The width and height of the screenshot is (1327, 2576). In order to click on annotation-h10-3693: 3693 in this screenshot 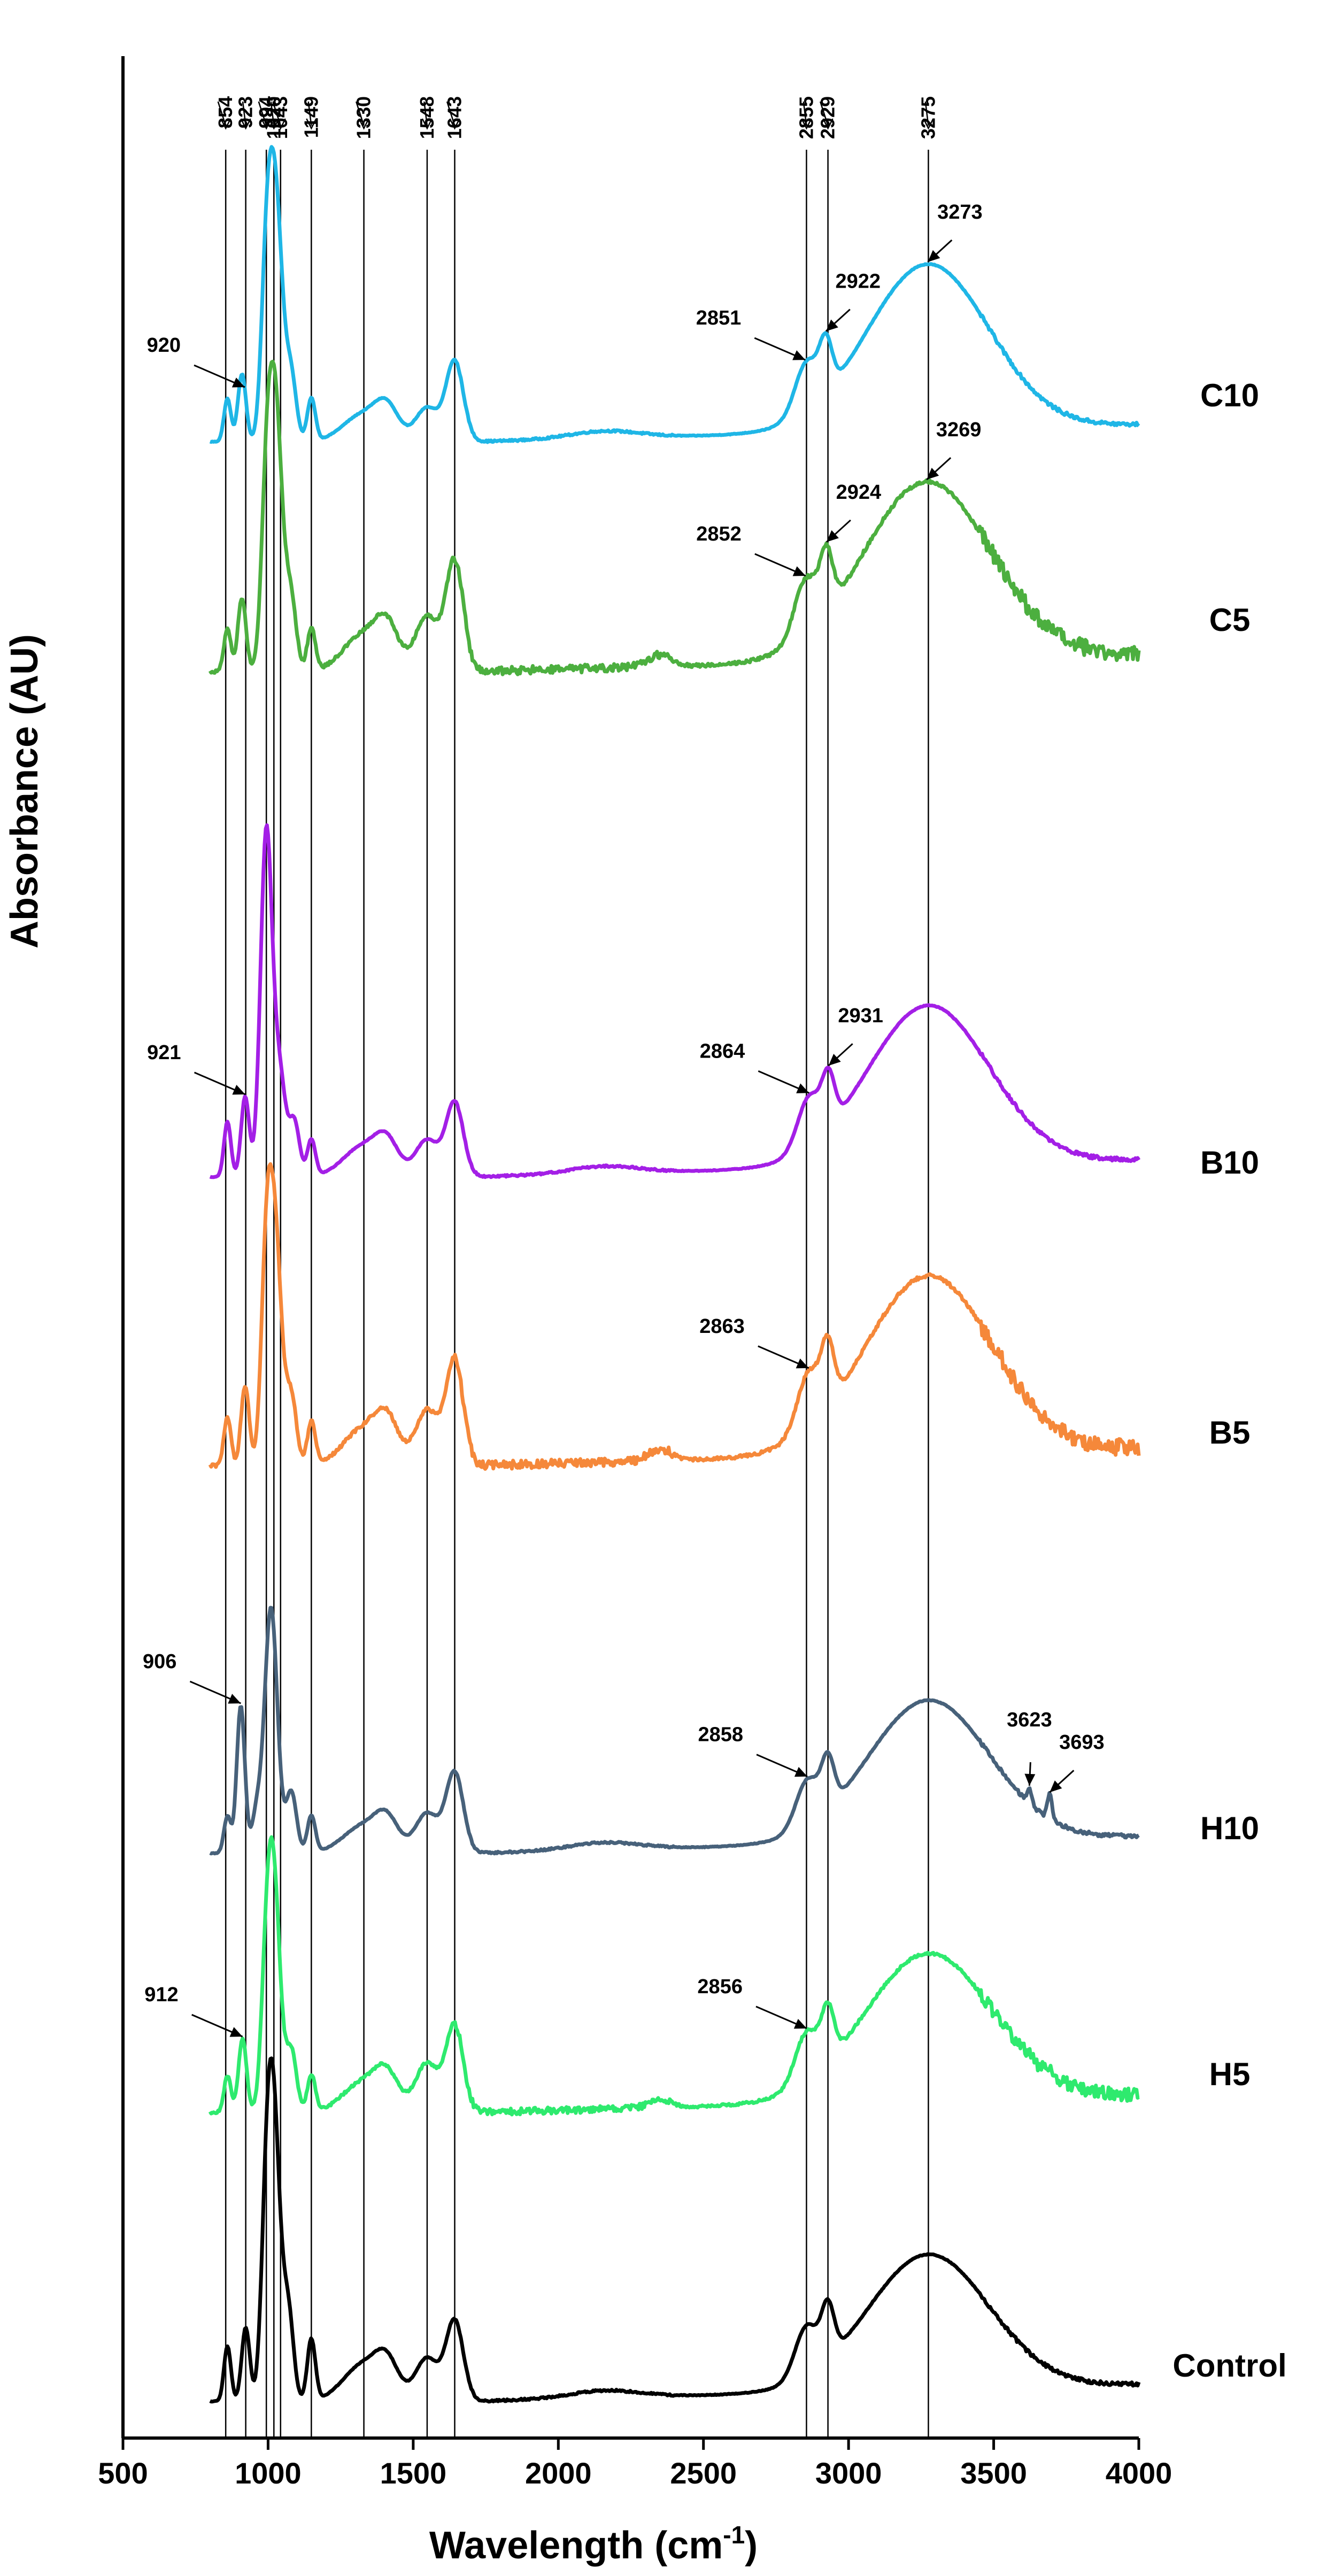, I will do `click(1077, 1762)`.